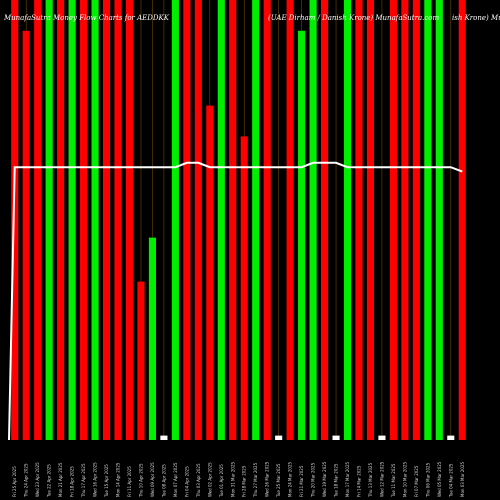  What do you see at coordinates (347, 479) in the screenshot?
I see `x-tick-label: Mon 17 Mar 2025` at bounding box center [347, 479].